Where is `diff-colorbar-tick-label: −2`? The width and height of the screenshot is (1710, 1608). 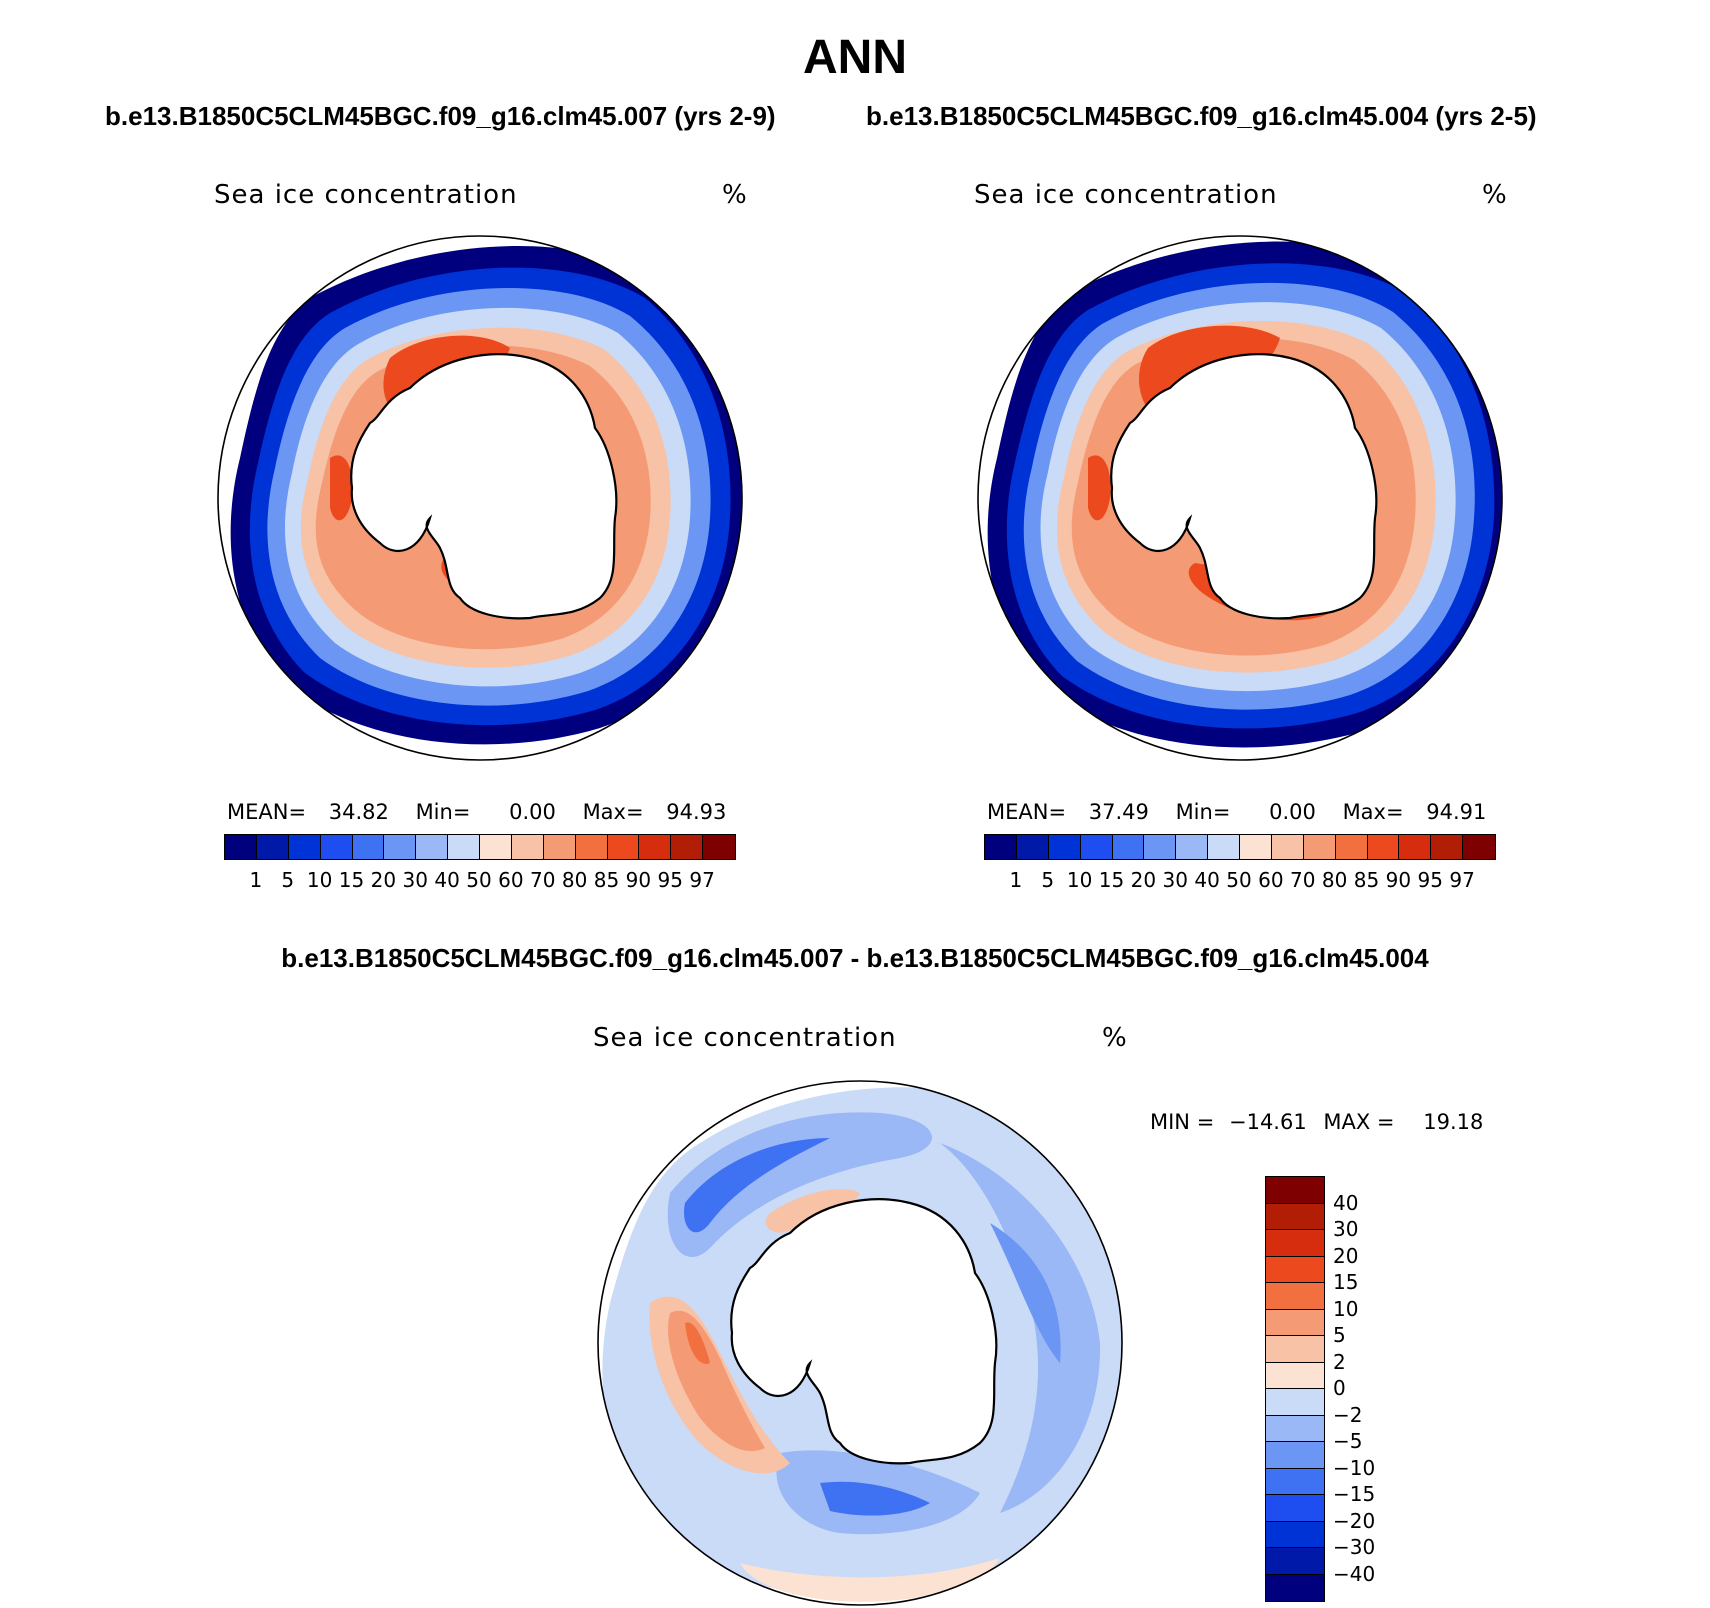
diff-colorbar-tick-label: −2 is located at coordinates (1348, 1414).